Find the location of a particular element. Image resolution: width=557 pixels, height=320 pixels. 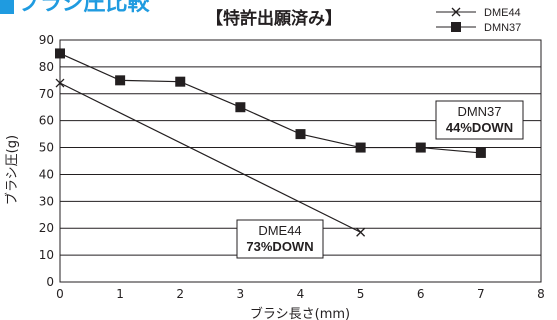

annotation-reduction-dmn37: 44%DOWN is located at coordinates (479, 127).